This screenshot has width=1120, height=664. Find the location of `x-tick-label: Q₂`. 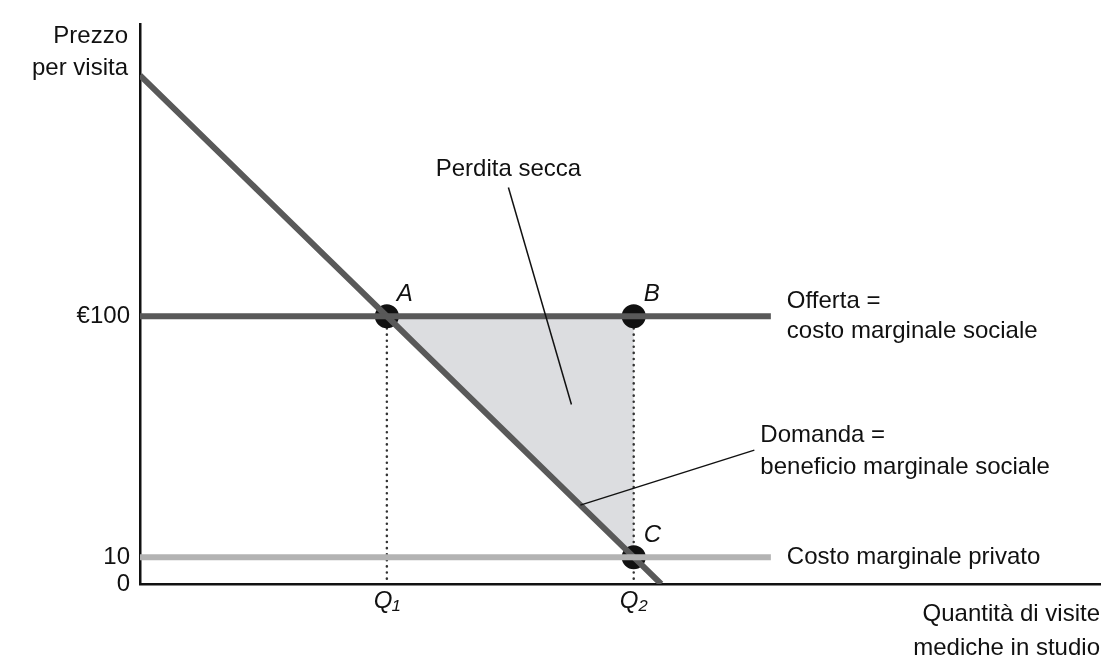

x-tick-label: Q₂ is located at coordinates (633, 600).